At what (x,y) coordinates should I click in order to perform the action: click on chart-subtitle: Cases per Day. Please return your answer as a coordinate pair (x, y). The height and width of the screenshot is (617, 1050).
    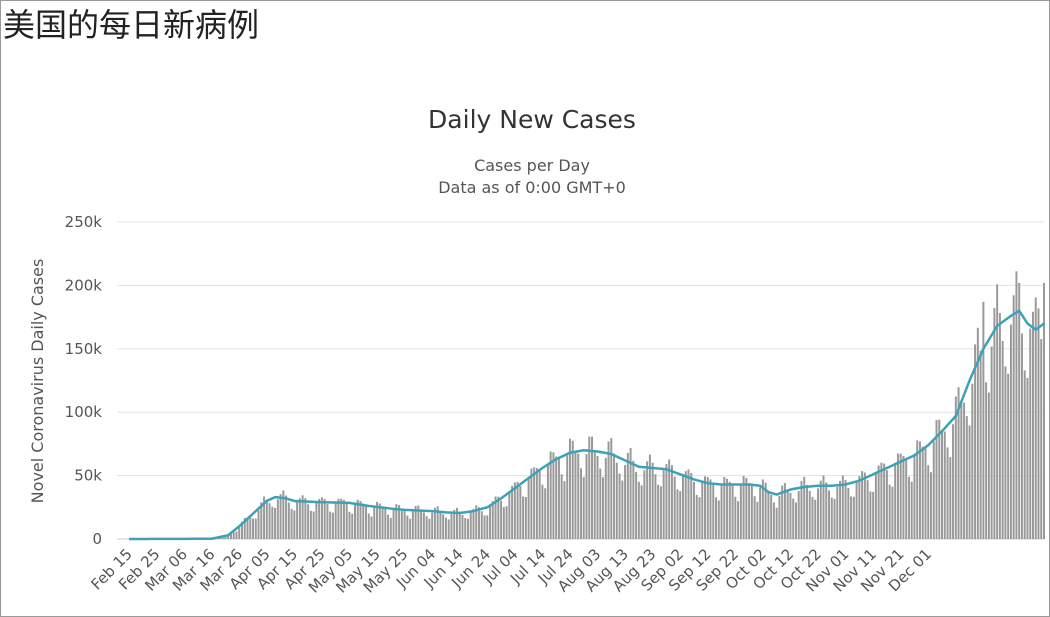
    Looking at the image, I should click on (532, 165).